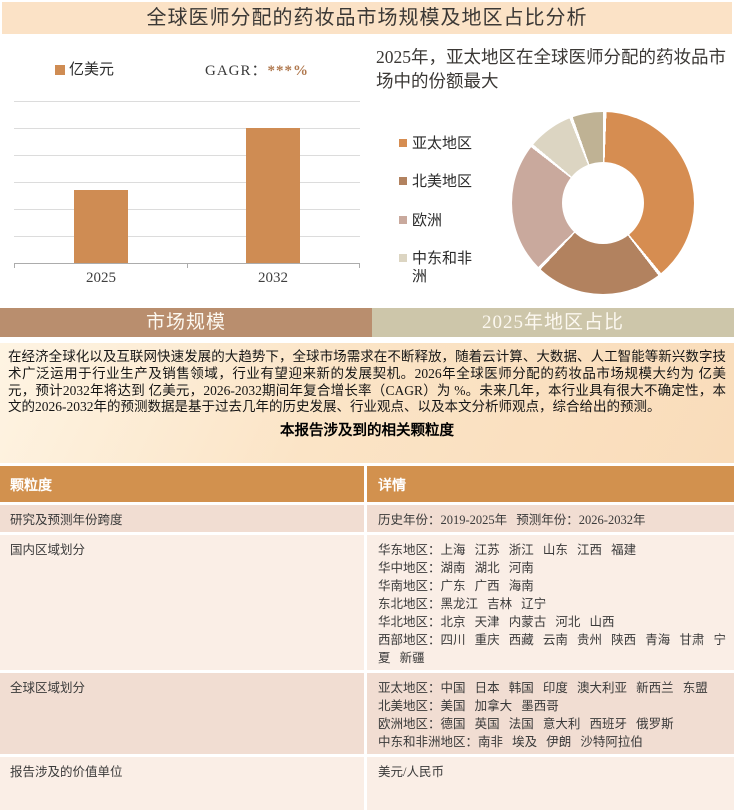 Image resolution: width=734 pixels, height=810 pixels. What do you see at coordinates (367, 18) in the screenshot?
I see `page-title: 全球医师分配的药妆品市场规模及地区占比分析` at bounding box center [367, 18].